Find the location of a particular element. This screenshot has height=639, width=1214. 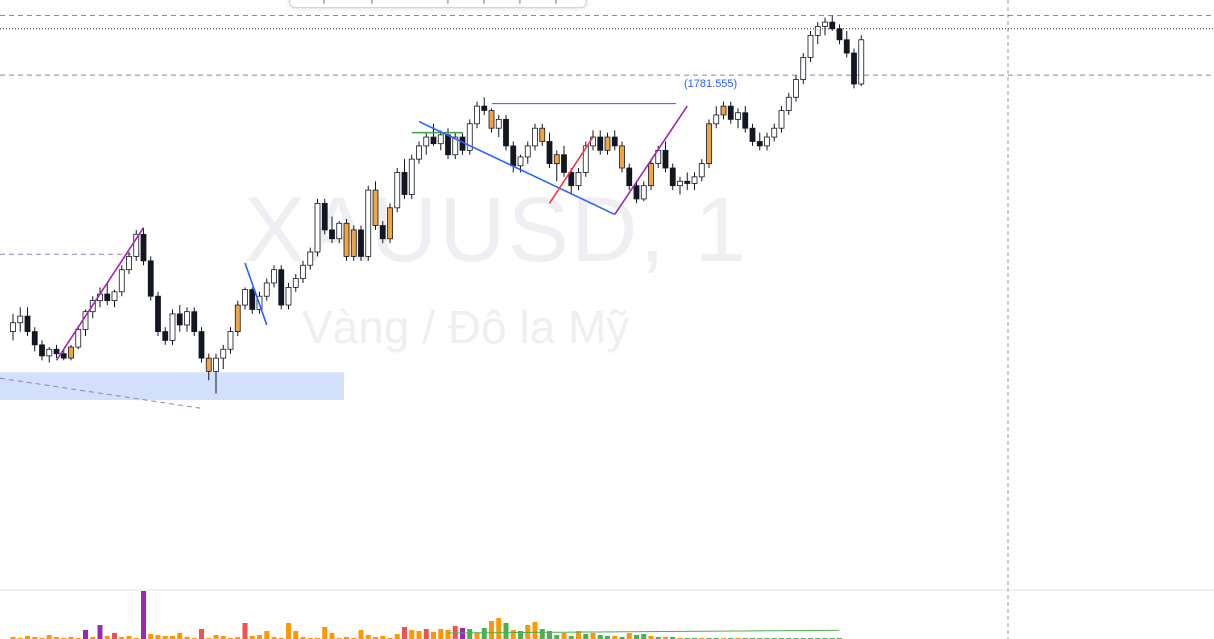

marked-level-label: (1781.555) is located at coordinates (711, 84).